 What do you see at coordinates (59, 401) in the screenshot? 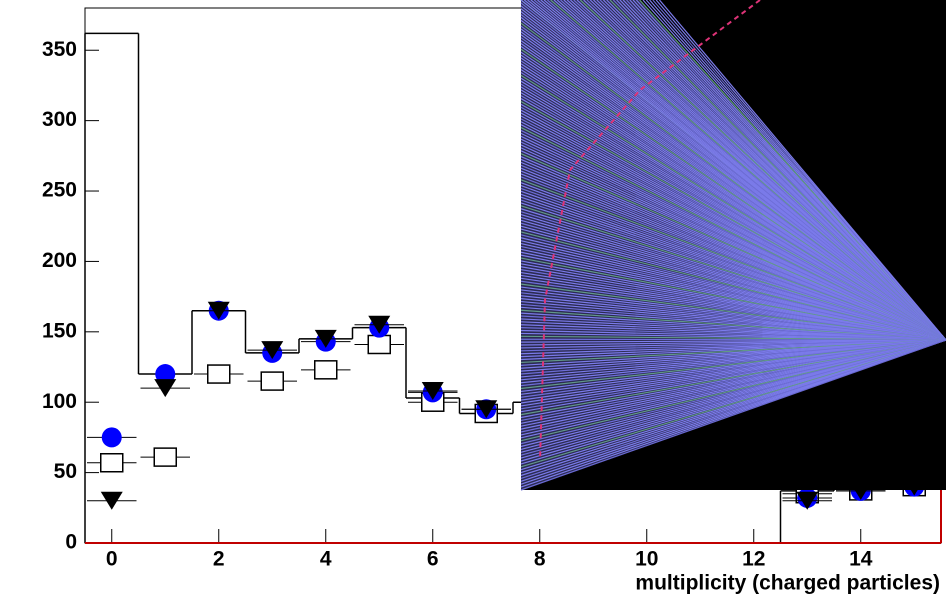
I see `y-tick-label: 100` at bounding box center [59, 401].